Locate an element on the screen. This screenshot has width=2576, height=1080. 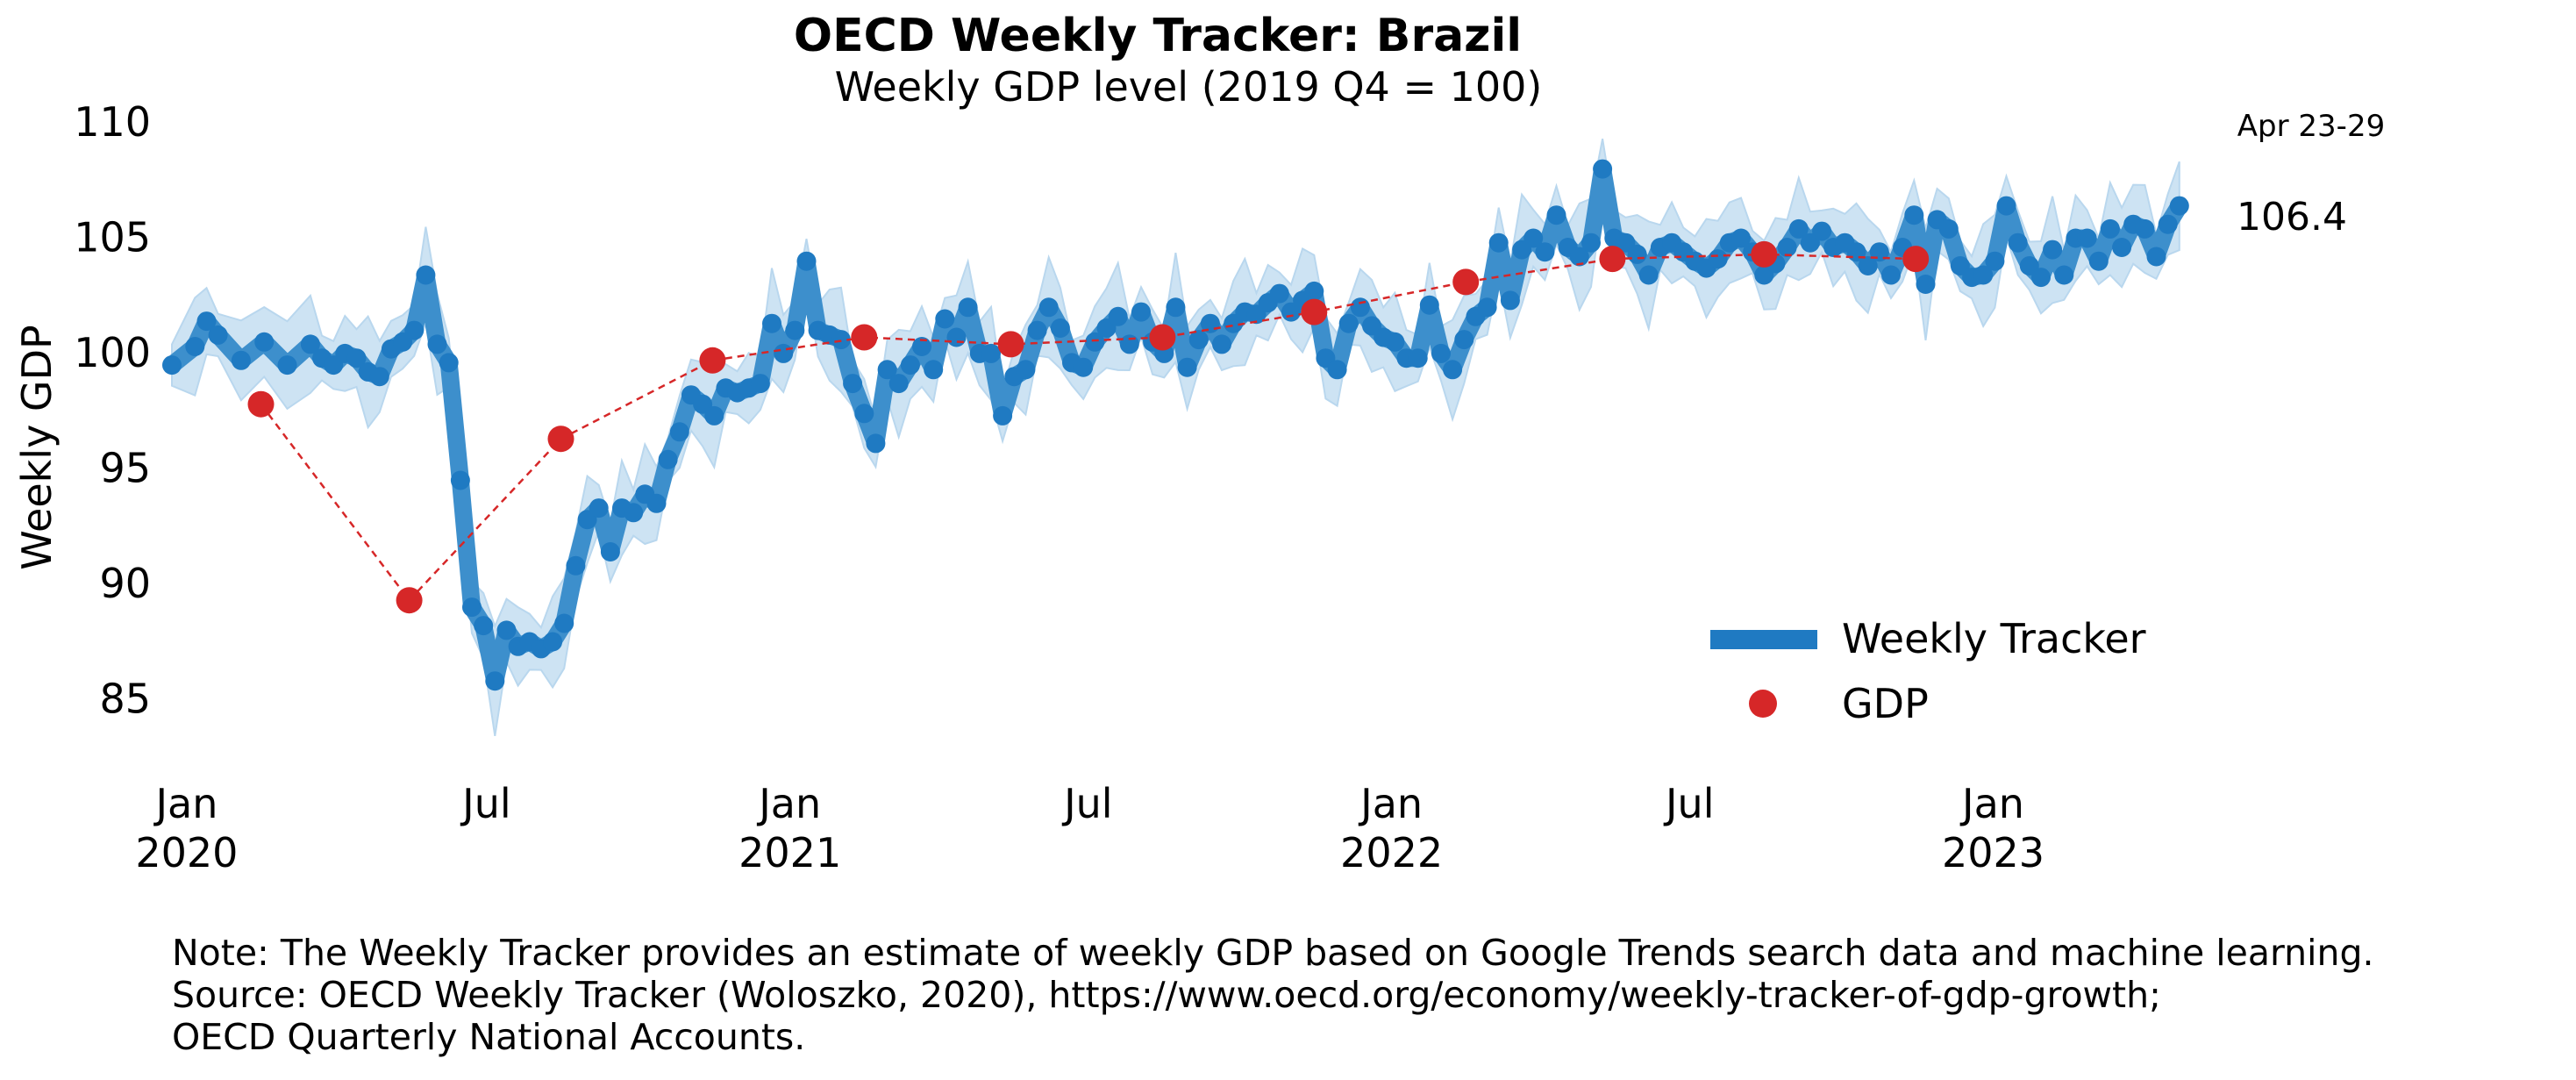
y-tick-label: 90 is located at coordinates (125, 584).